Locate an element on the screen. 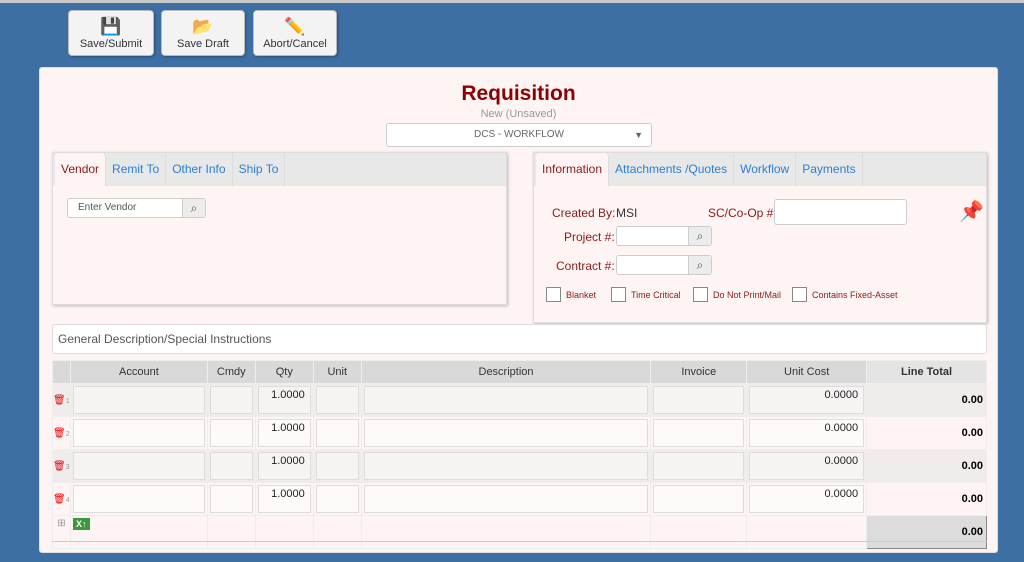 The height and width of the screenshot is (562, 1024). fixed-asset-label: Contains Fixed-Asset is located at coordinates (855, 294).